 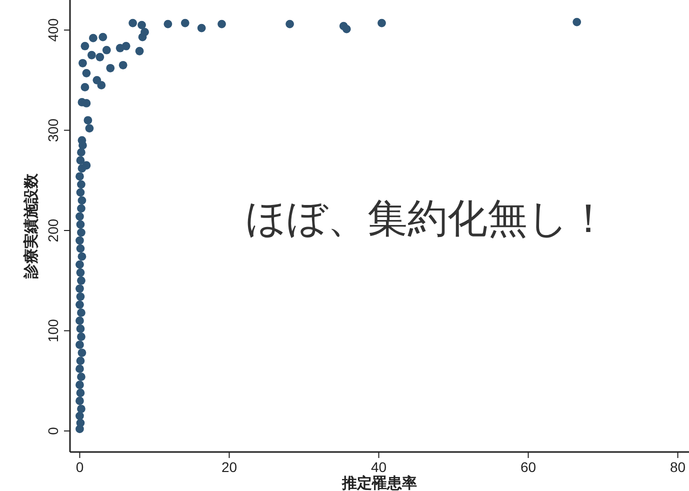 What do you see at coordinates (53, 330) in the screenshot?
I see `y-tick-label: 100` at bounding box center [53, 330].